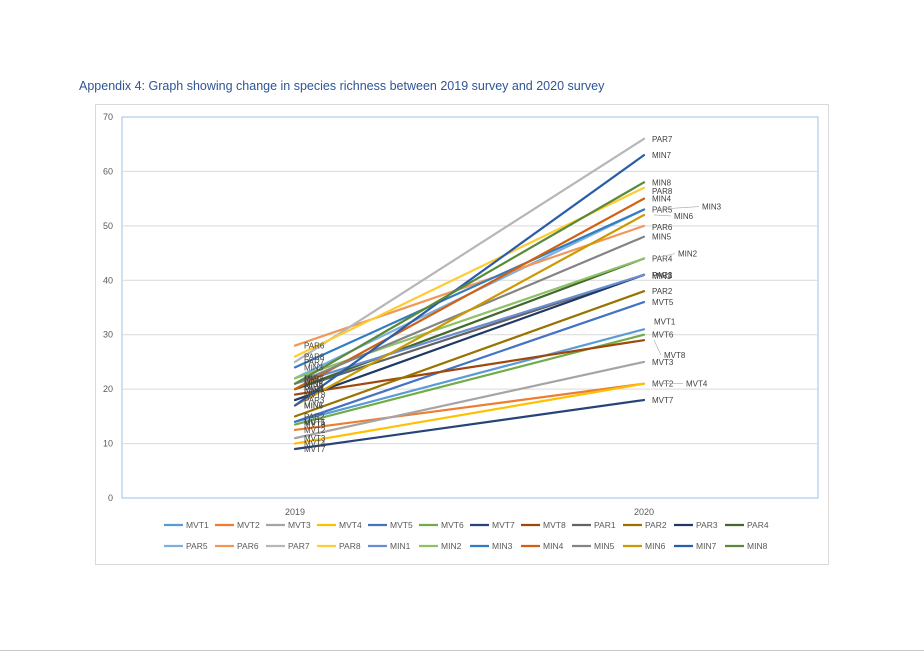 The image size is (924, 653). I want to click on legend-label: MVT6, so click(452, 525).